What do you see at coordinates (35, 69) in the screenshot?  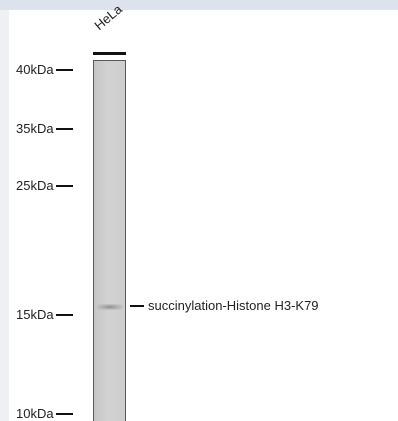 I see `marker-label: 40kDa` at bounding box center [35, 69].